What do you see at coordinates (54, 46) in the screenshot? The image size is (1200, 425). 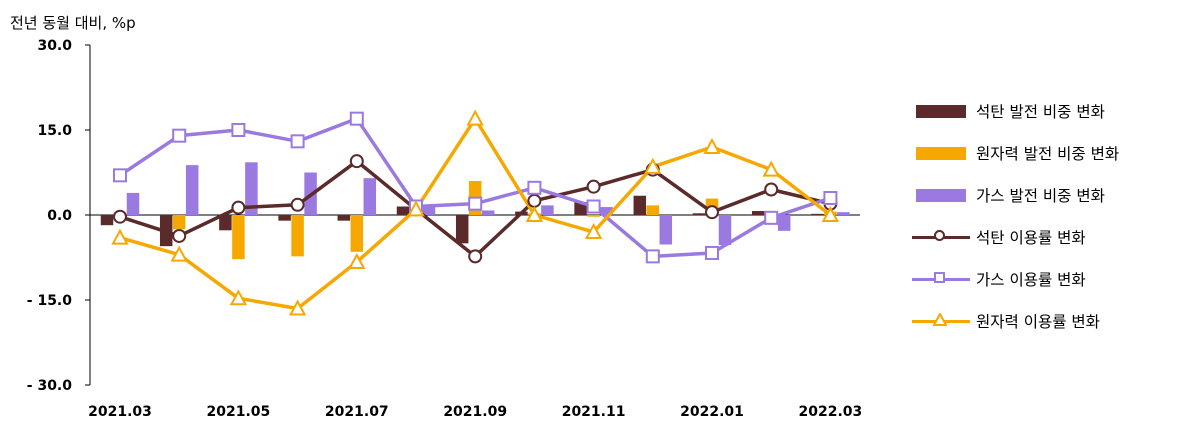 I see `y-tick-label: 30.0` at bounding box center [54, 46].